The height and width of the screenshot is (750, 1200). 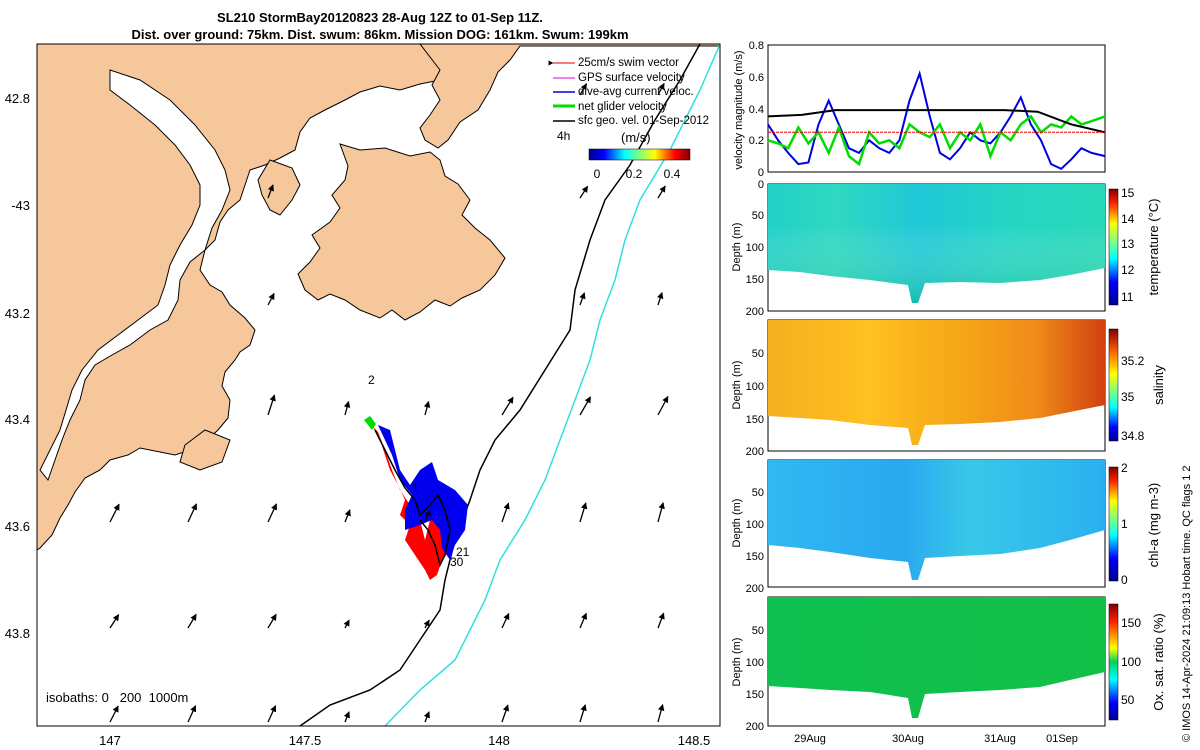 What do you see at coordinates (205, 450) in the screenshot?
I see `land-peninsula-south2` at bounding box center [205, 450].